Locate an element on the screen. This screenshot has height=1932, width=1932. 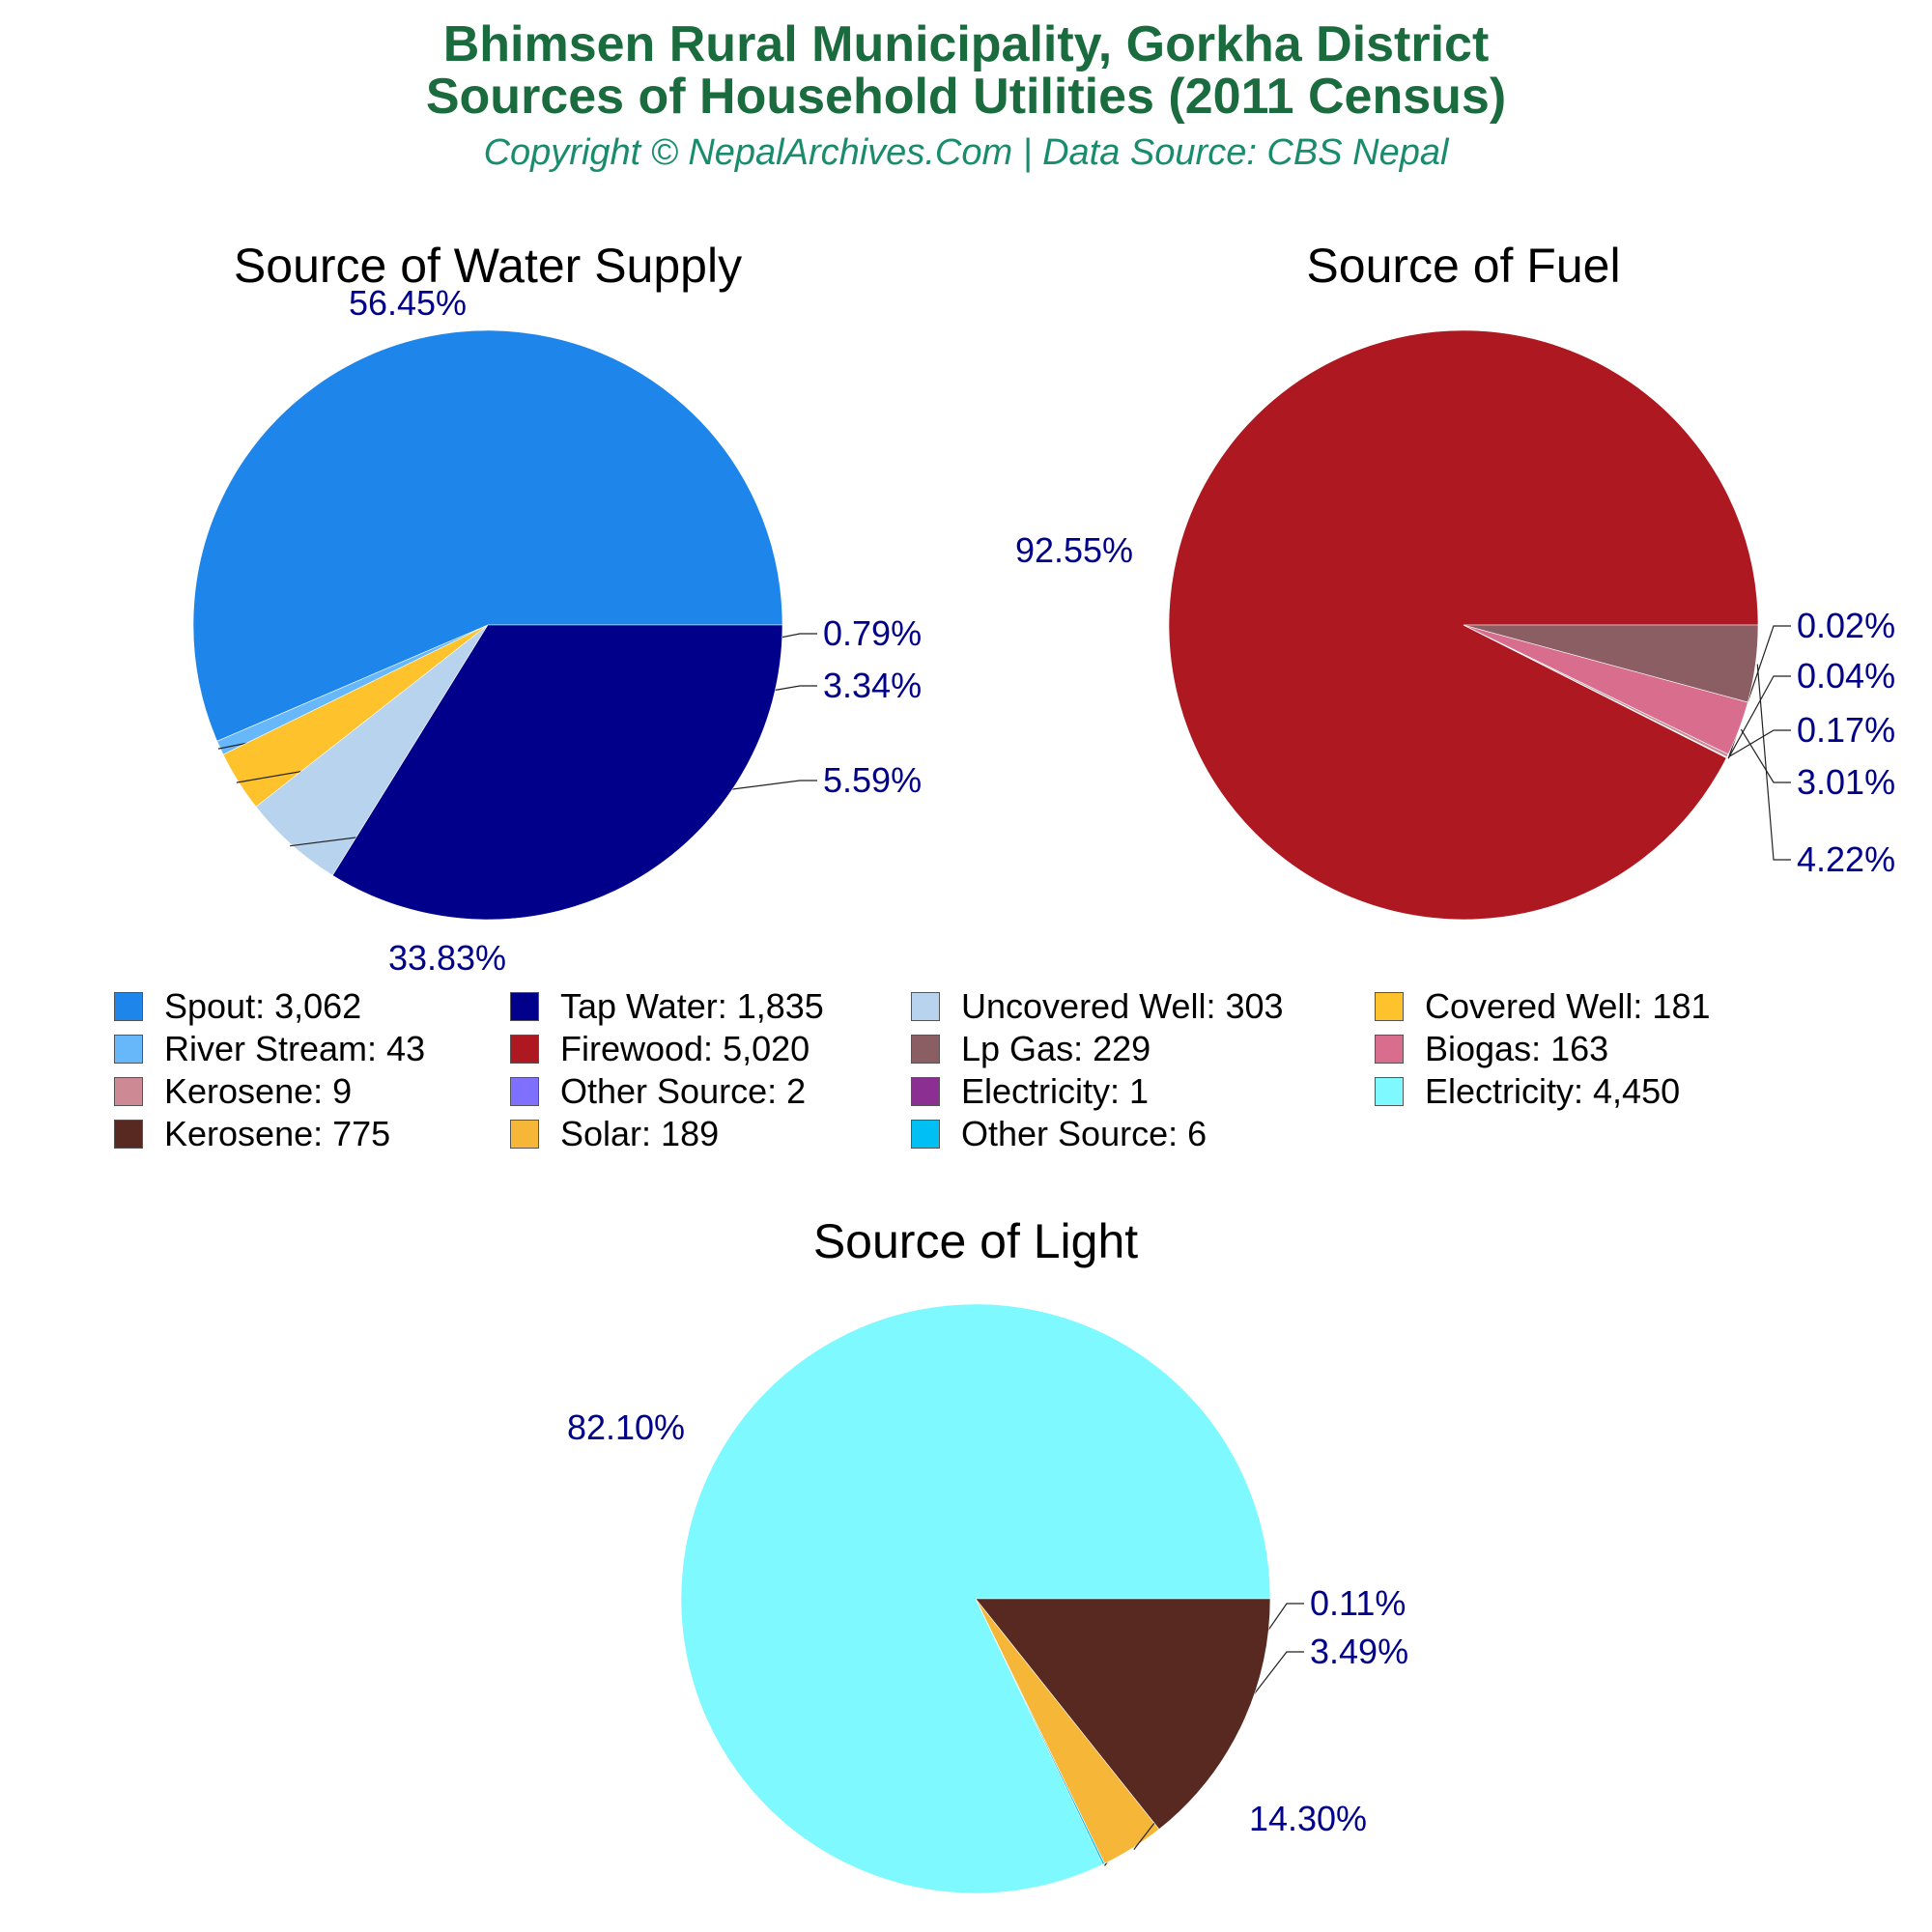
legend-item: Spout: 3,062 is located at coordinates (238, 1006).